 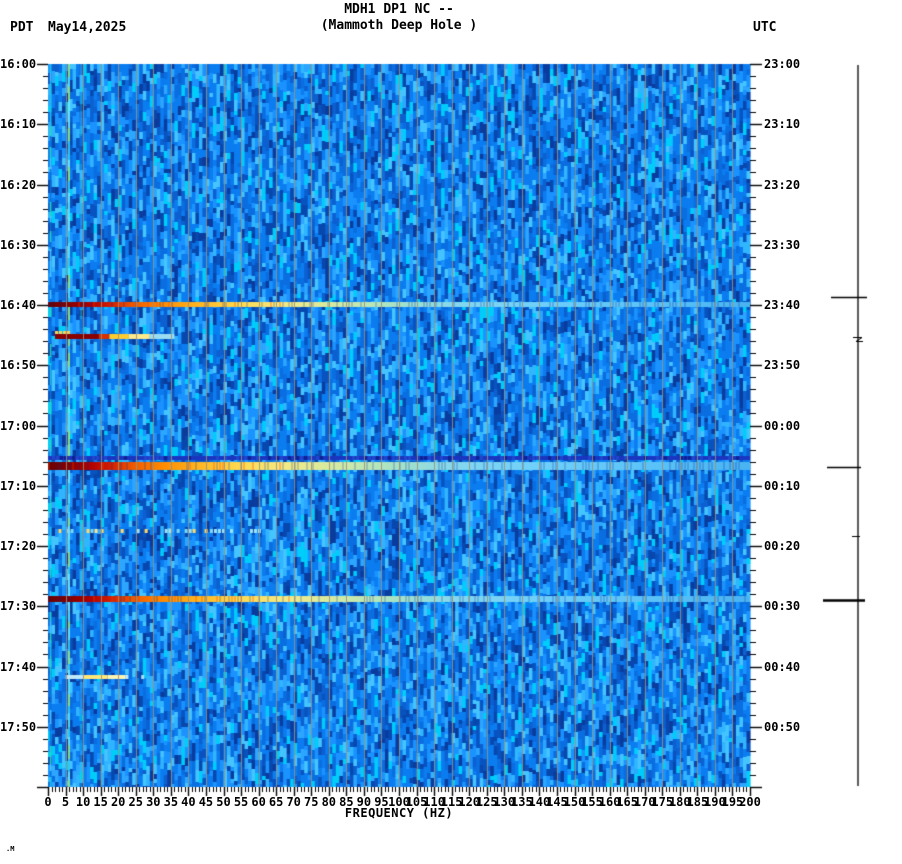 What do you see at coordinates (153, 802) in the screenshot?
I see `frequency-tick-label: 30` at bounding box center [153, 802].